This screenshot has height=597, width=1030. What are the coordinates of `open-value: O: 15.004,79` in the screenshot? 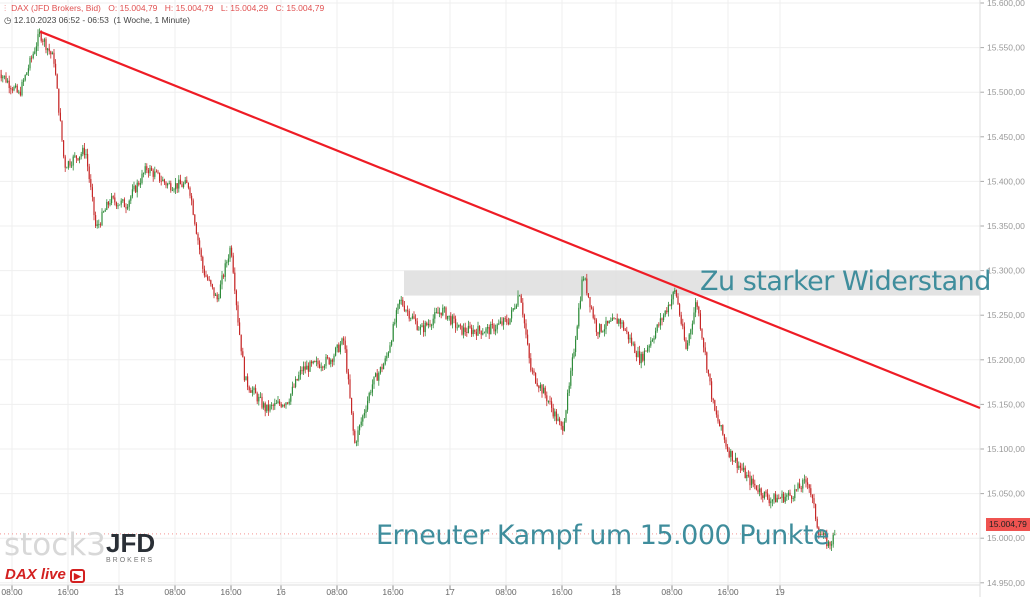 It's located at (133, 8).